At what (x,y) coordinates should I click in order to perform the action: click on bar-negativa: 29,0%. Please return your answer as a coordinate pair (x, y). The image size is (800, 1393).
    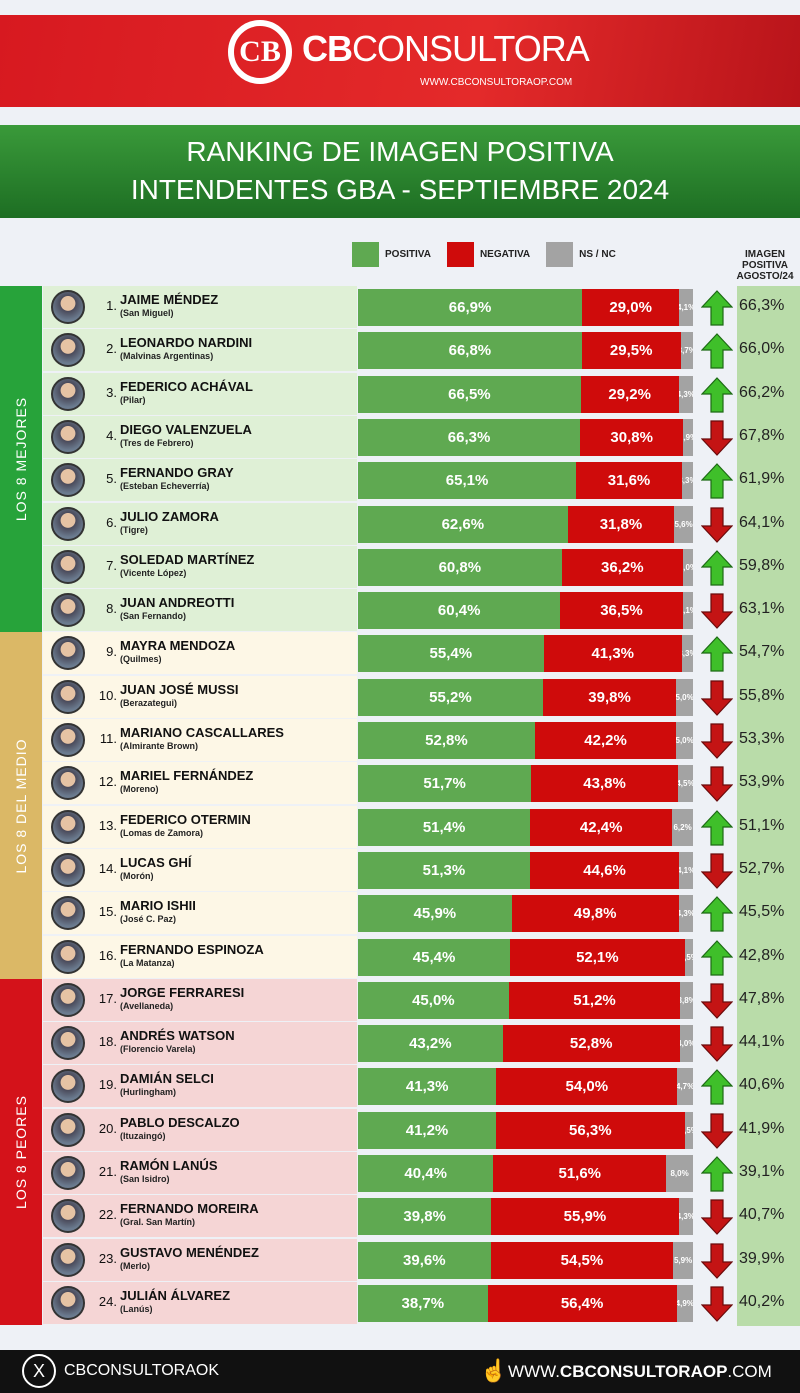
    Looking at the image, I should click on (631, 307).